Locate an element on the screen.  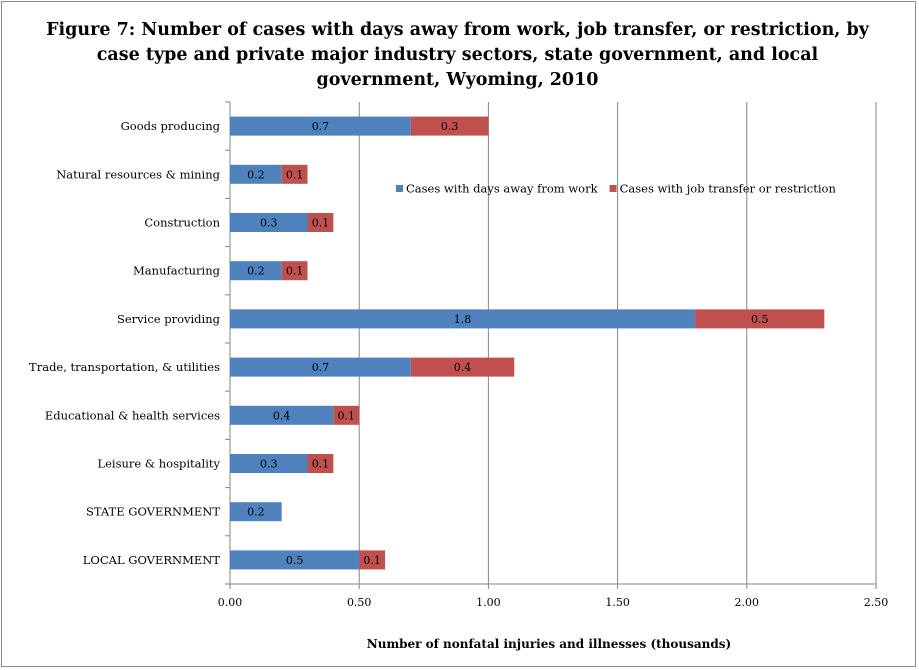
category-label: Service providing is located at coordinates (169, 319).